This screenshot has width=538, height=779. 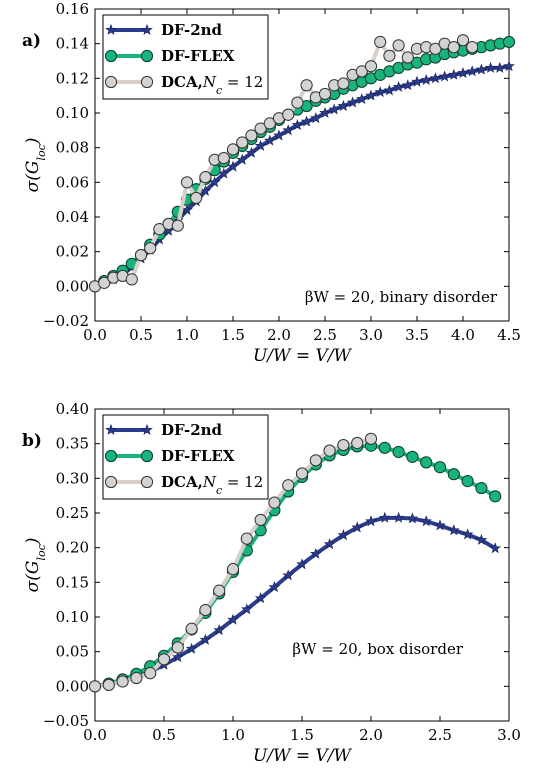 What do you see at coordinates (35, 565) in the screenshot?
I see `y-axis-label: σ(Gloc)` at bounding box center [35, 565].